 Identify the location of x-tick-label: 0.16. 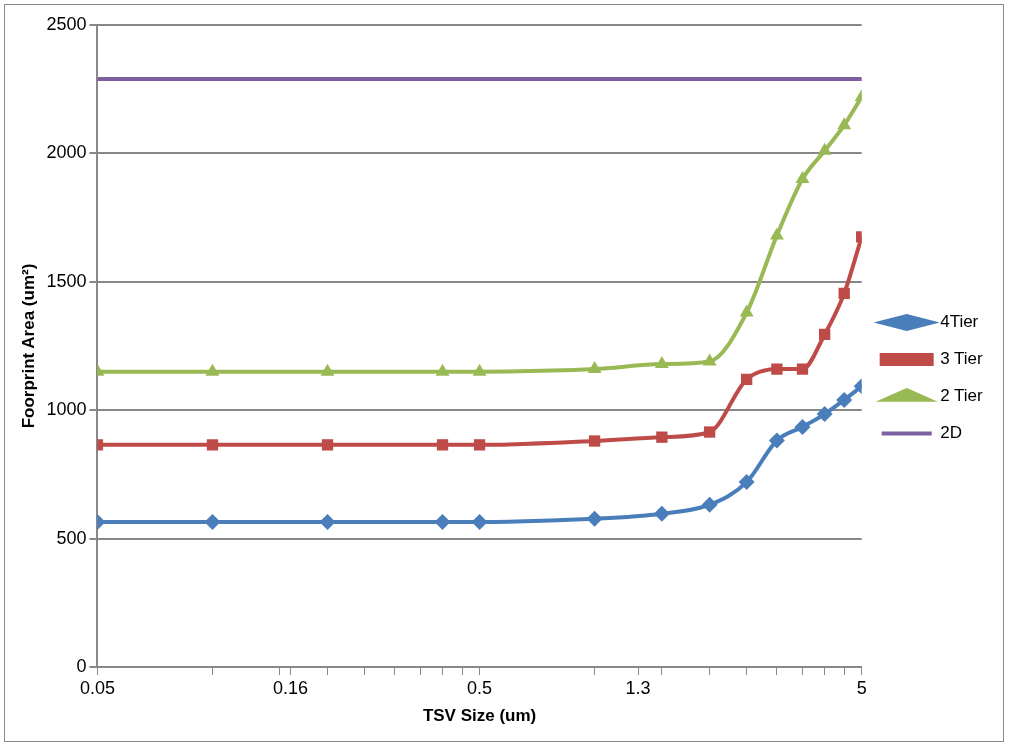
(290, 687).